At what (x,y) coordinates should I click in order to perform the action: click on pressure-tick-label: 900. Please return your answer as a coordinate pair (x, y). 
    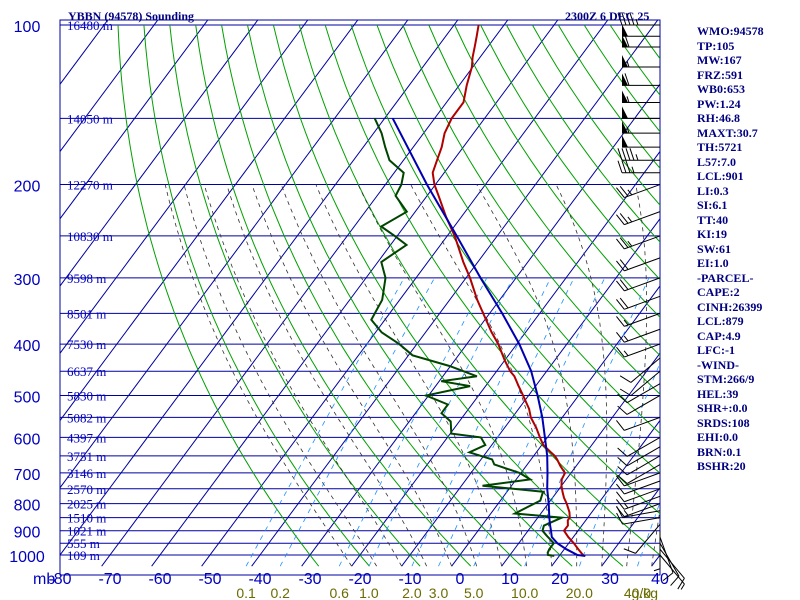
    Looking at the image, I should click on (27, 533).